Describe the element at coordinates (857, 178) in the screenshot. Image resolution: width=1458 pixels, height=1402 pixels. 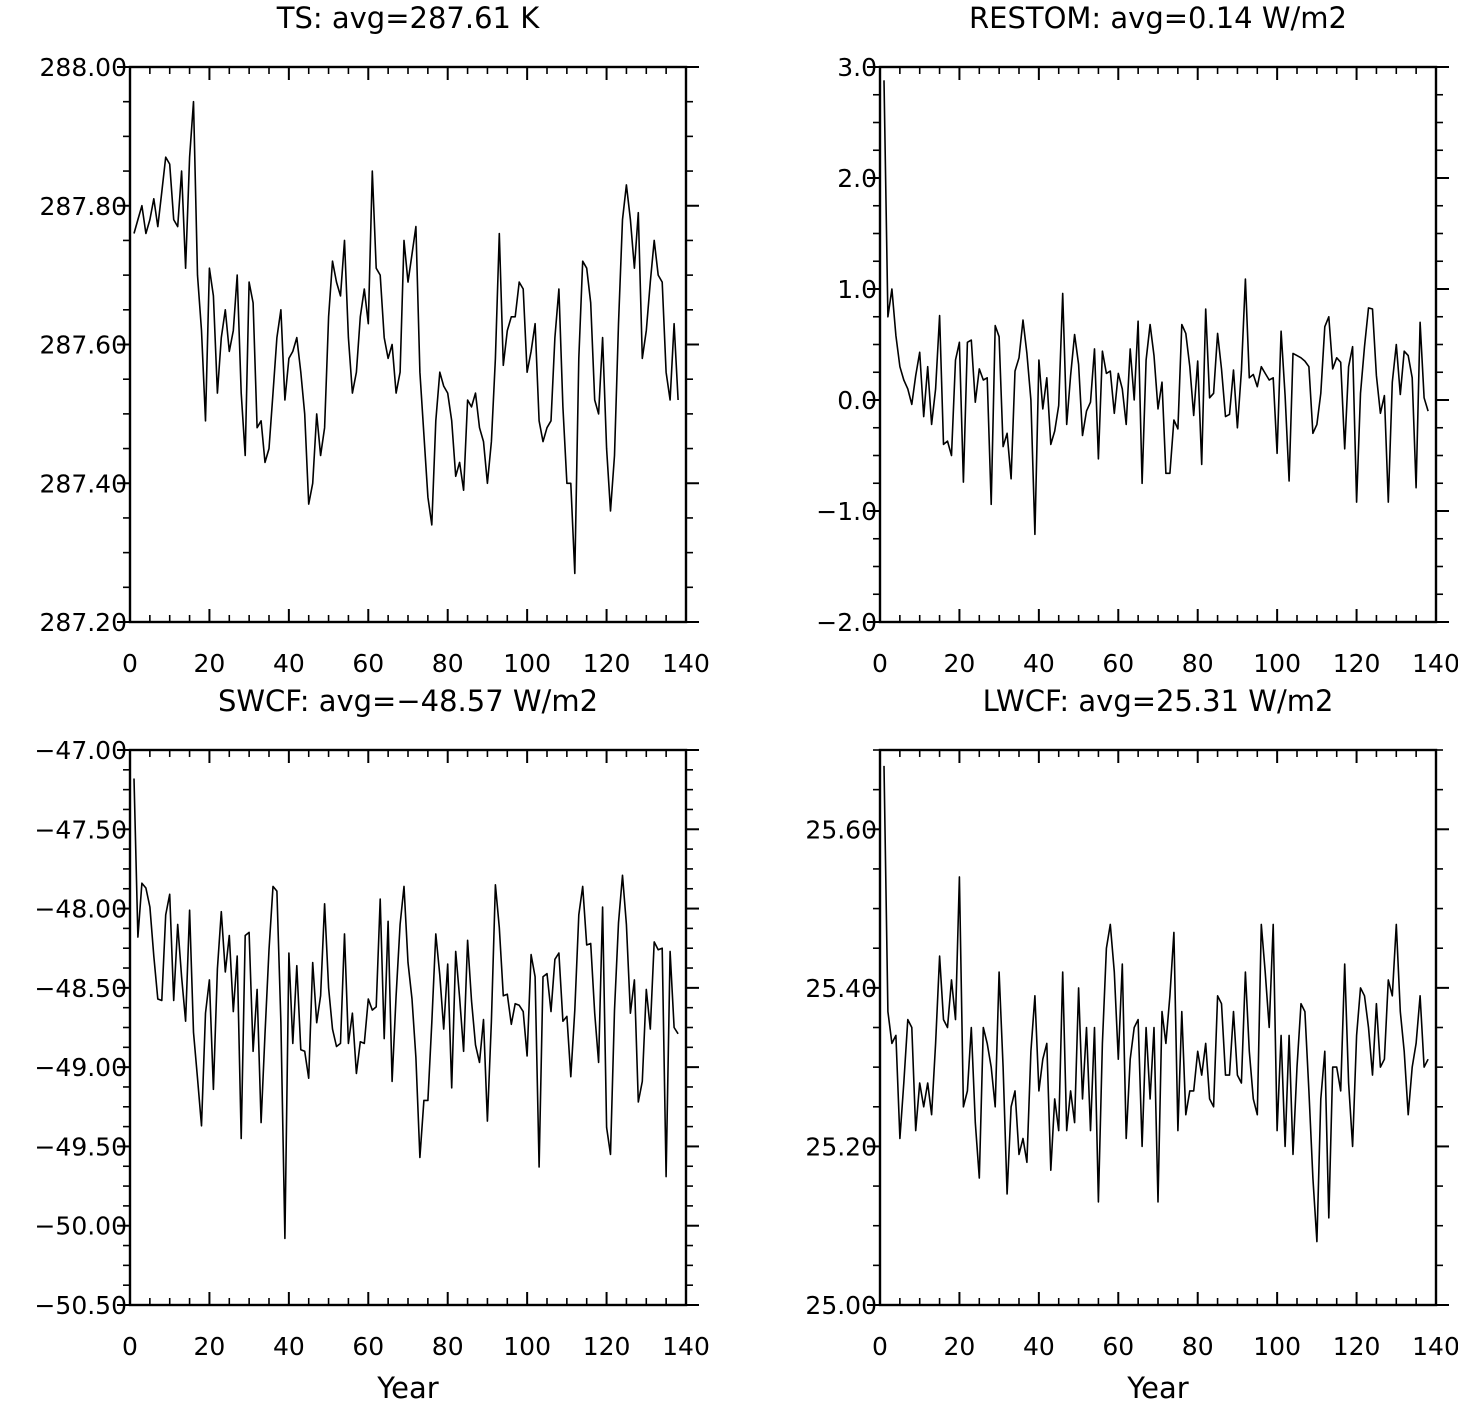
I see `y-tick-label: 2.0` at that location.